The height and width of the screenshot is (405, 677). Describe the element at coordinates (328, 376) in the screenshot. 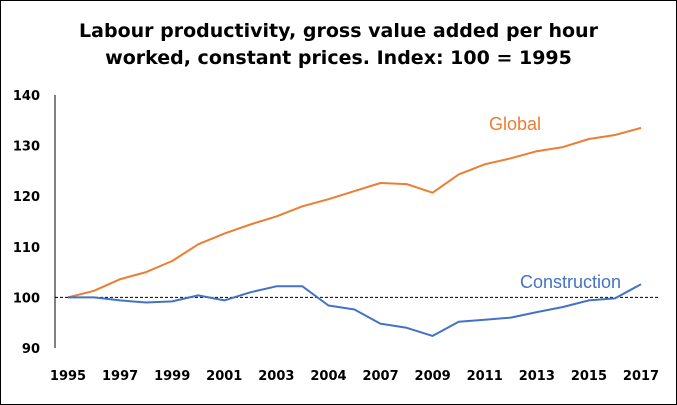

I see `x-tick-label: 2004` at that location.